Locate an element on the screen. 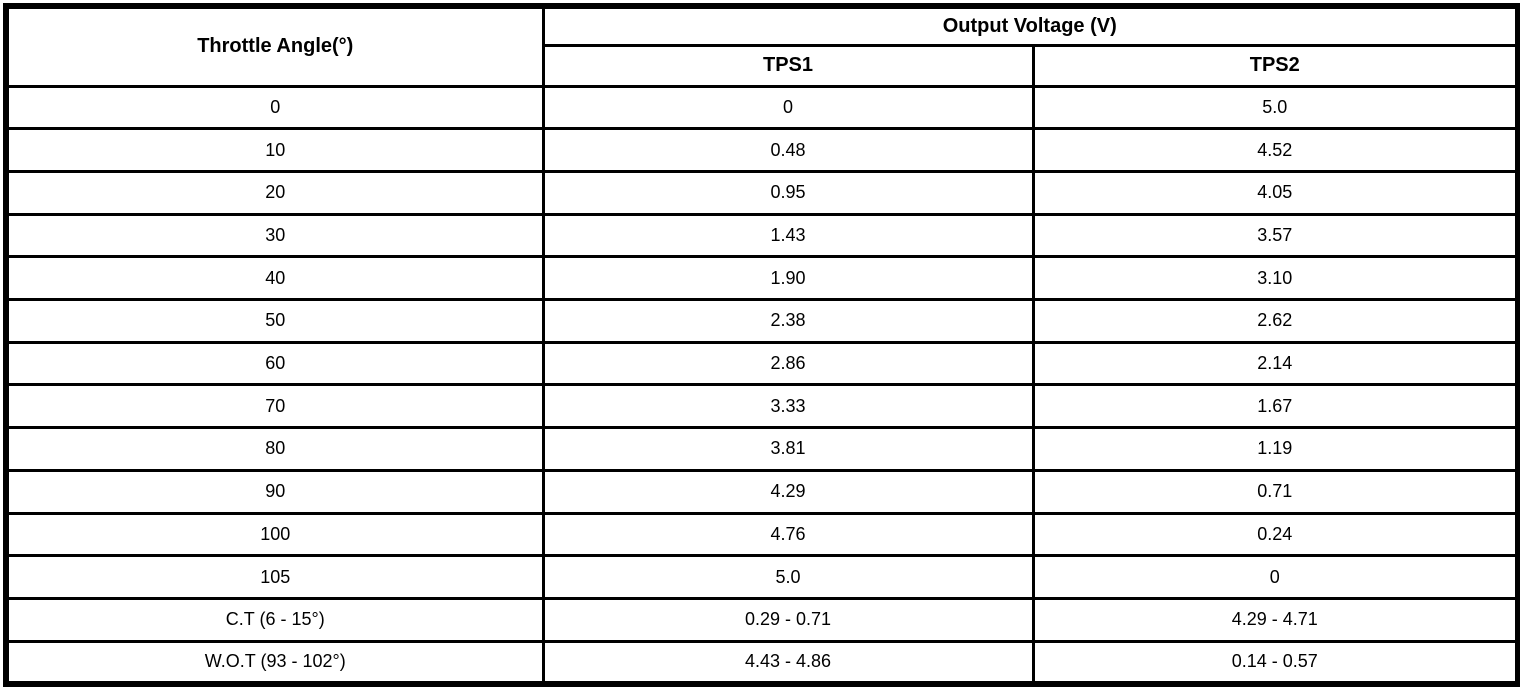 The image size is (1520, 690). tps1-value-cell: 4.43 - 4.86 is located at coordinates (788, 662).